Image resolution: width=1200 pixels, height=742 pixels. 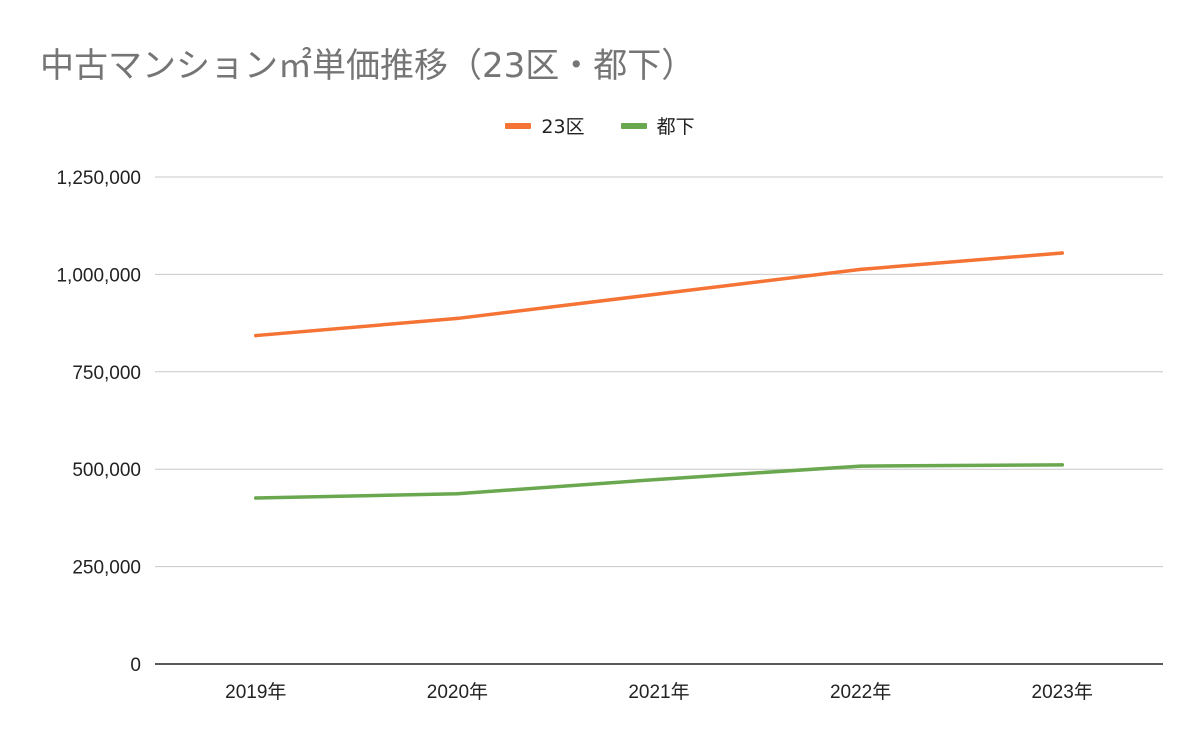 What do you see at coordinates (98, 275) in the screenshot?
I see `y-tick-label: 1,000,000` at bounding box center [98, 275].